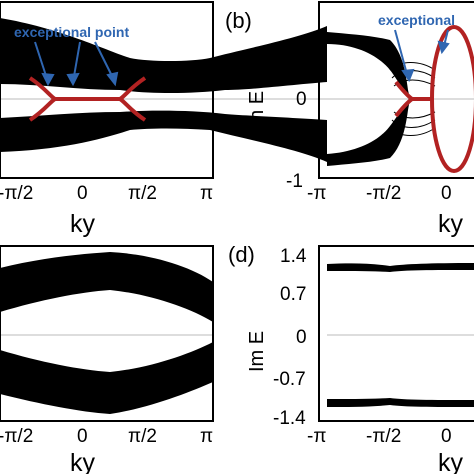 The image size is (474, 474). I want to click on panel-d-label: (d), so click(241, 254).